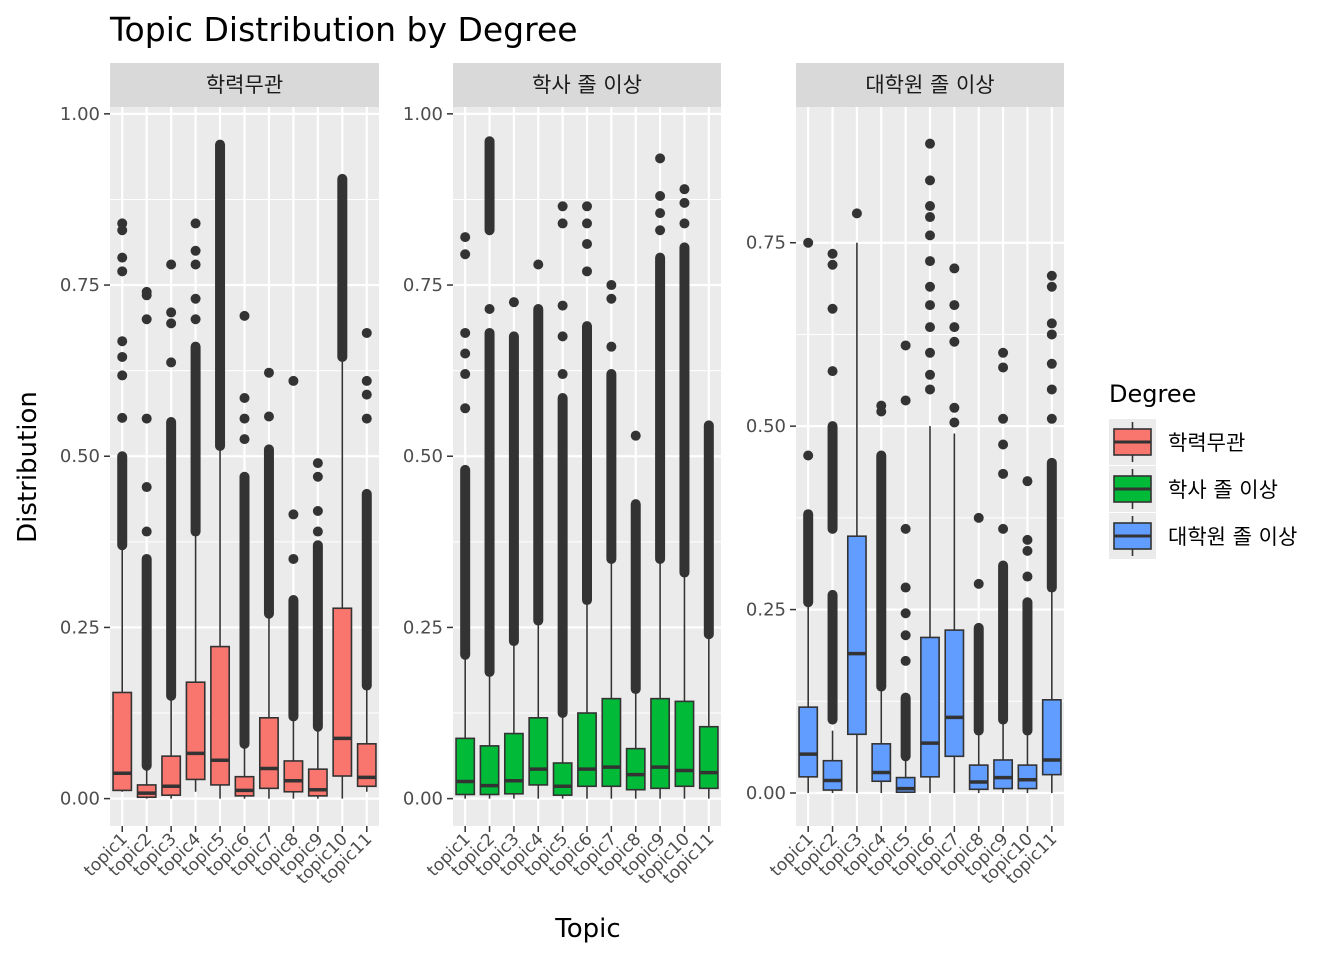  What do you see at coordinates (1051, 531) in the screenshot?
I see `boxplot-topic11` at bounding box center [1051, 531].